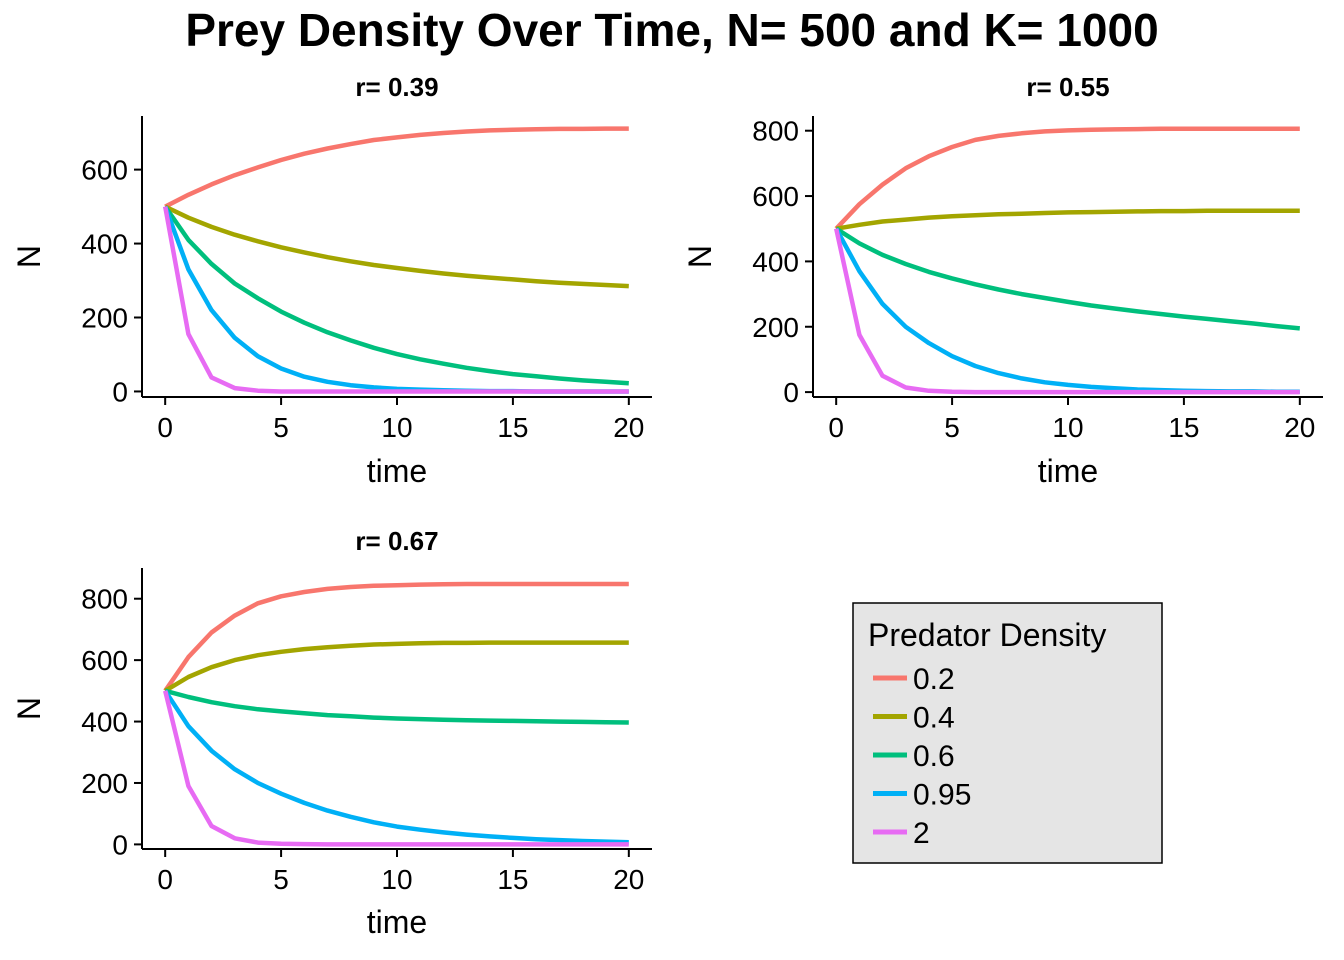 The width and height of the screenshot is (1344, 960). I want to click on legend-box, so click(1007, 733).